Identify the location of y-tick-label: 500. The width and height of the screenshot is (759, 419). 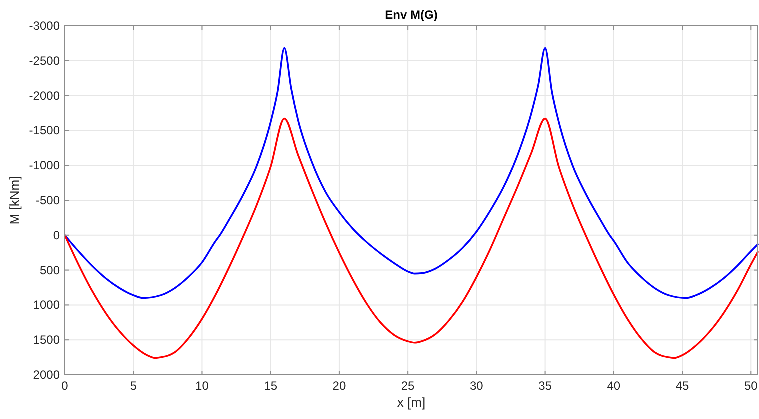
(50, 270).